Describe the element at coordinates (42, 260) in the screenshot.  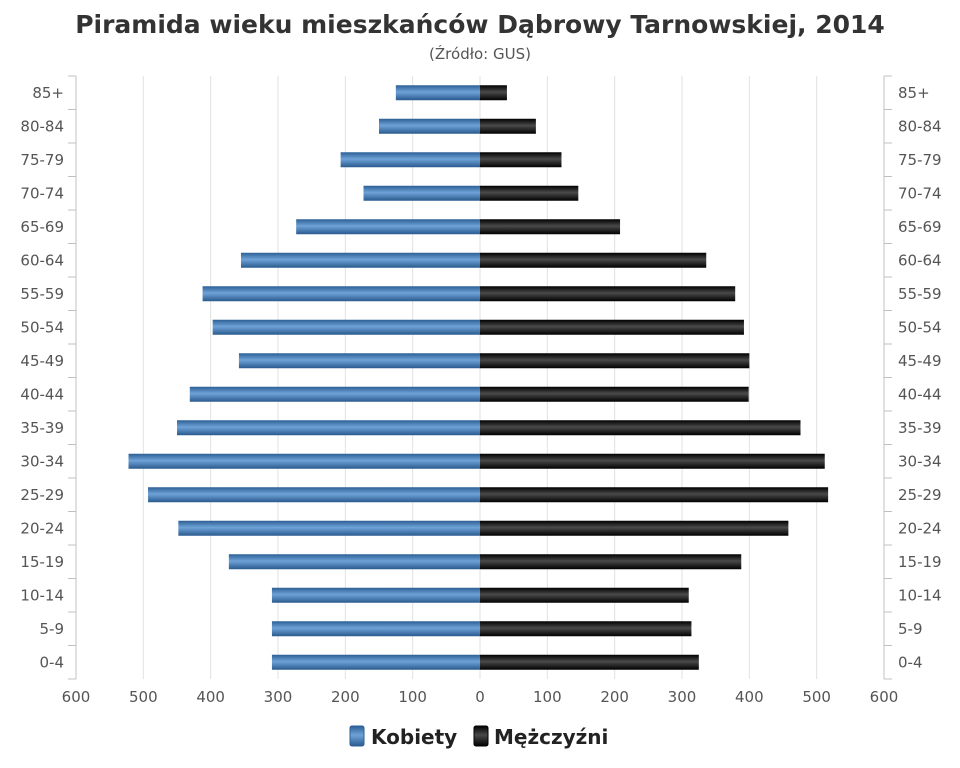
I see `category-label-left: 60-64` at that location.